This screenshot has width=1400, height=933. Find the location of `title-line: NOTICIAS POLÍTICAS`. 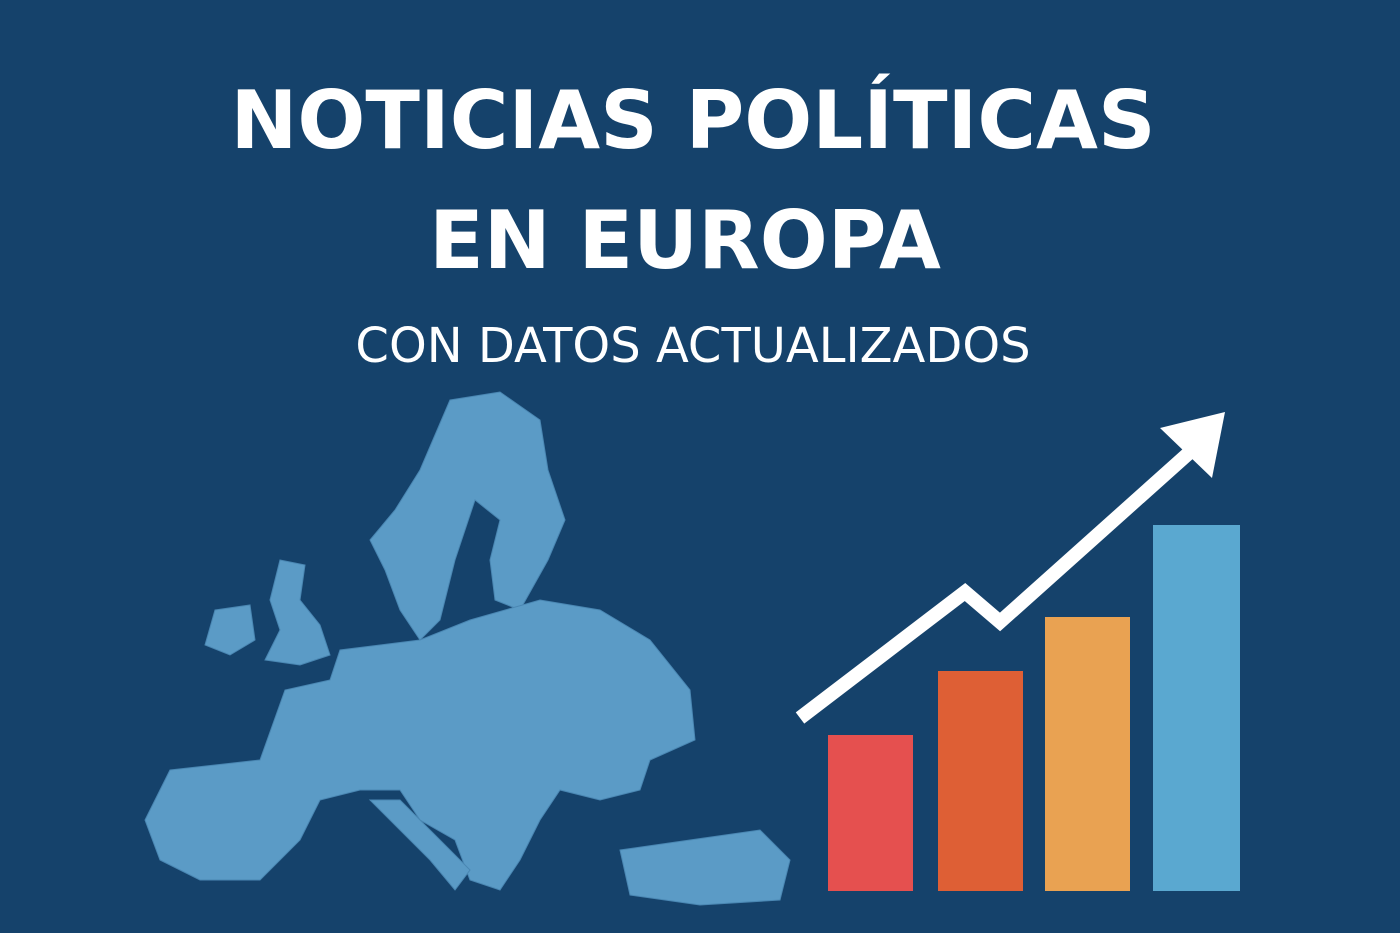

title-line: NOTICIAS POLÍTICAS is located at coordinates (692, 120).